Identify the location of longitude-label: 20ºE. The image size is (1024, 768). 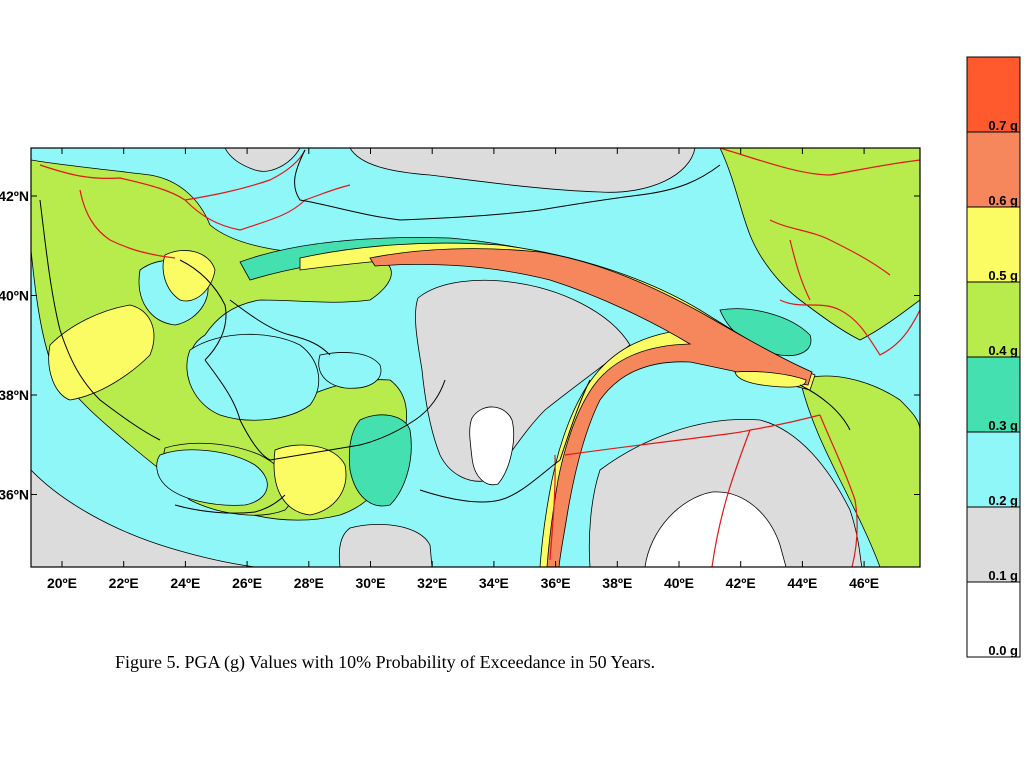
(62, 583).